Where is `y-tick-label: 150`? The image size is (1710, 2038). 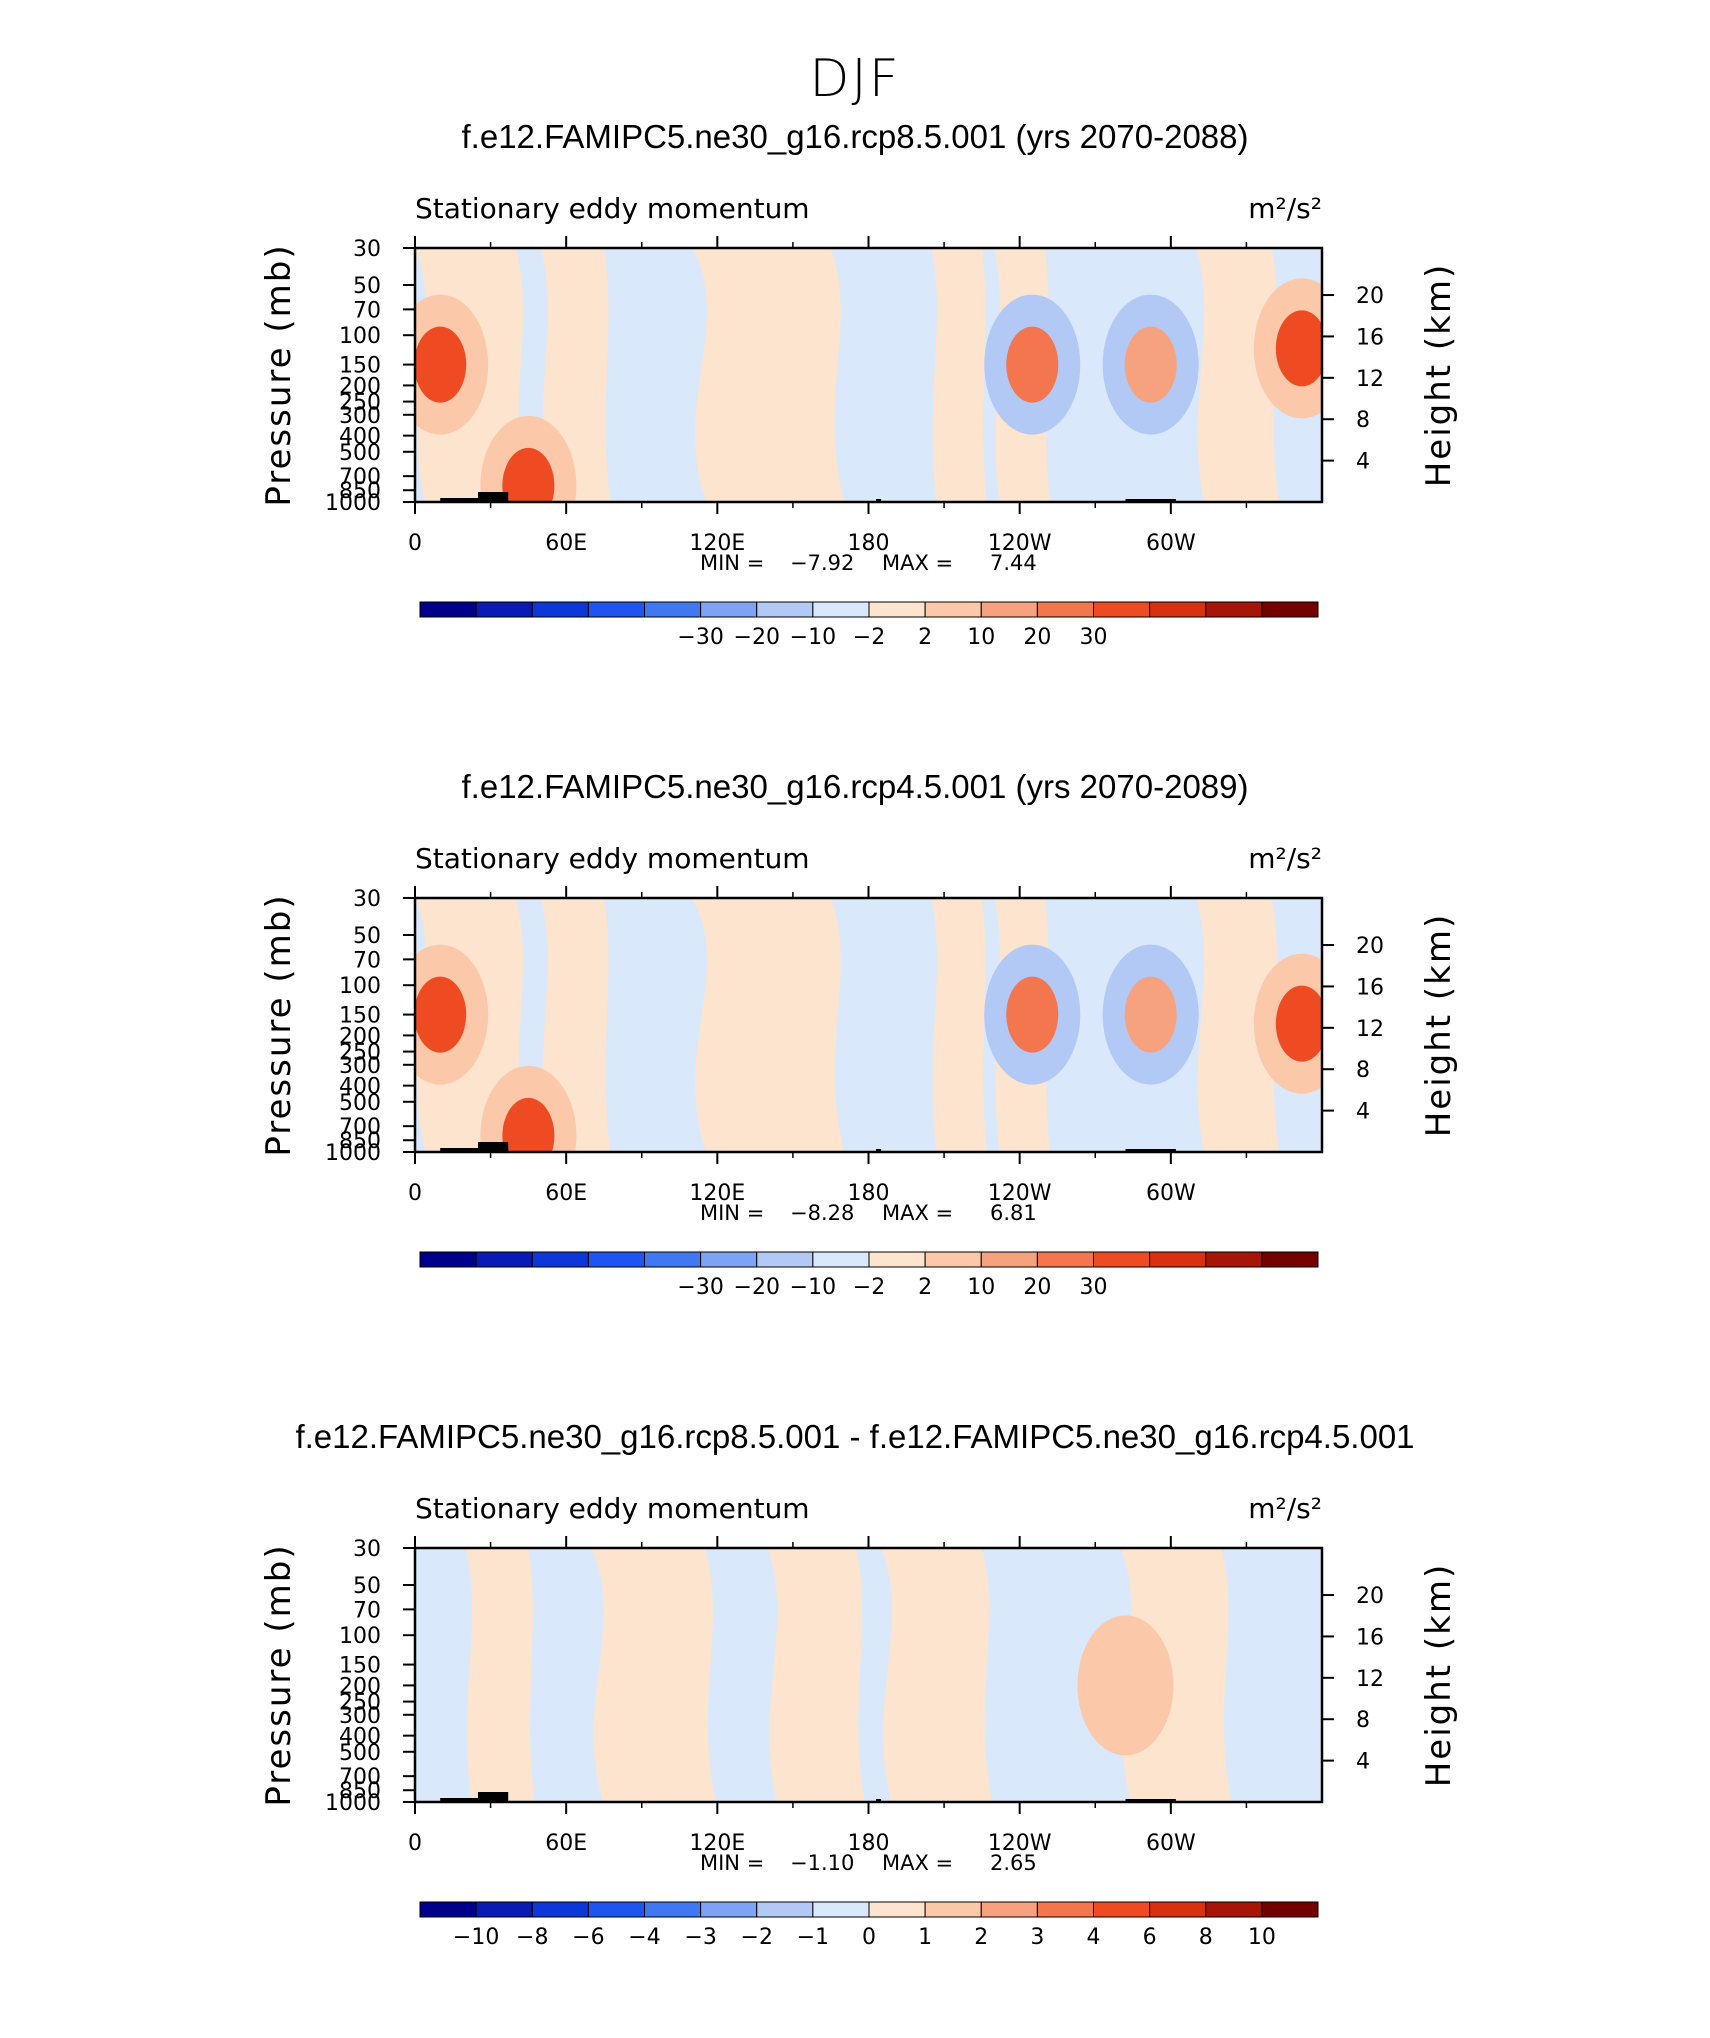 y-tick-label: 150 is located at coordinates (360, 1666).